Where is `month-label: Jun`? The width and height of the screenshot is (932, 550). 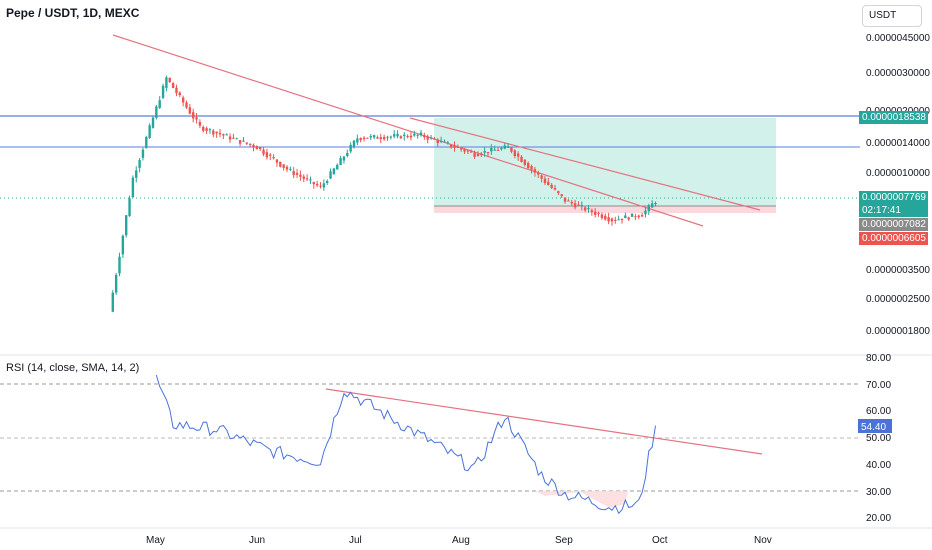 month-label: Jun is located at coordinates (257, 540).